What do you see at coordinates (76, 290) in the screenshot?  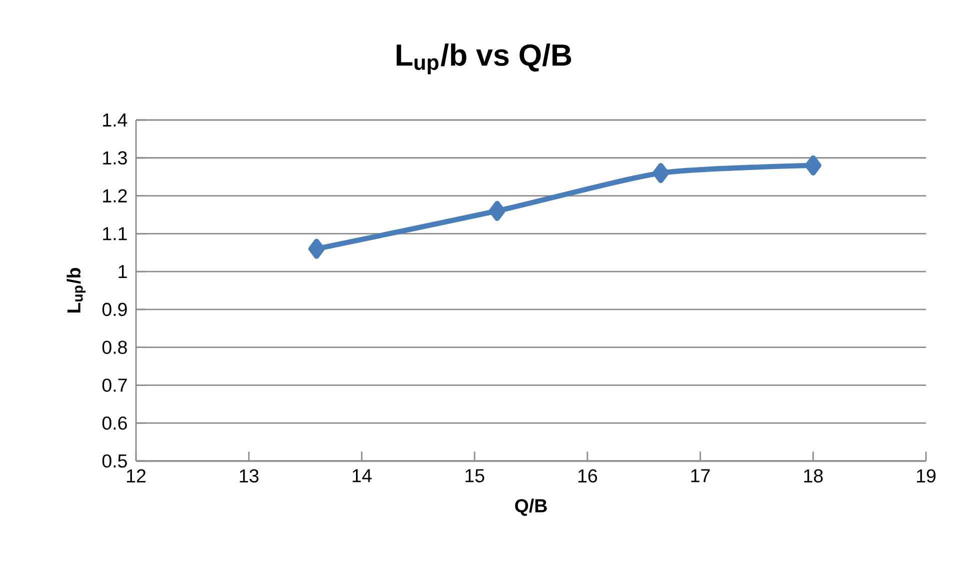 I see `y-axis-title: L$_{up}$/b` at bounding box center [76, 290].